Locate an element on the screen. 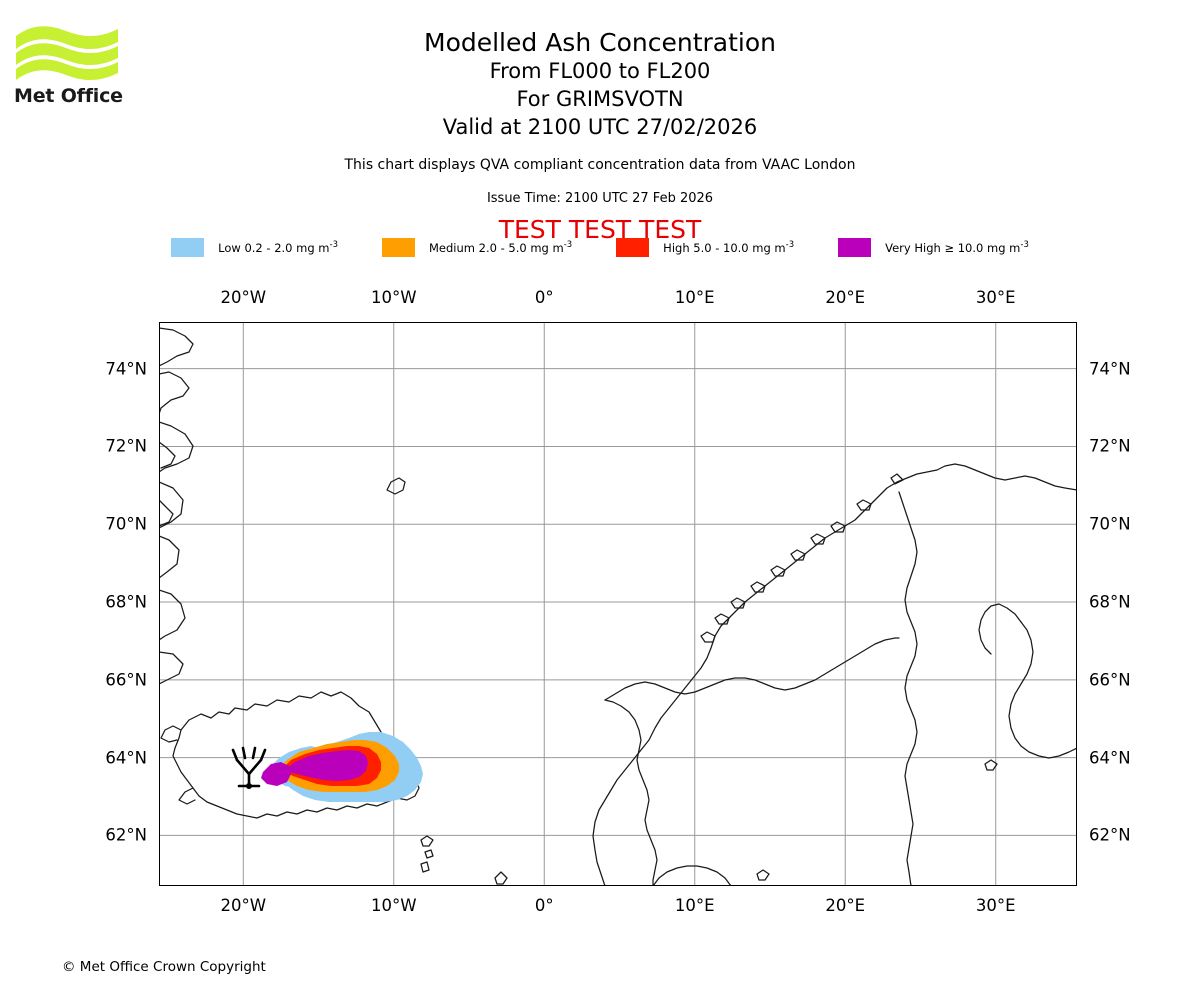  lon-tick-top-10°W: 10°W is located at coordinates (393, 297).